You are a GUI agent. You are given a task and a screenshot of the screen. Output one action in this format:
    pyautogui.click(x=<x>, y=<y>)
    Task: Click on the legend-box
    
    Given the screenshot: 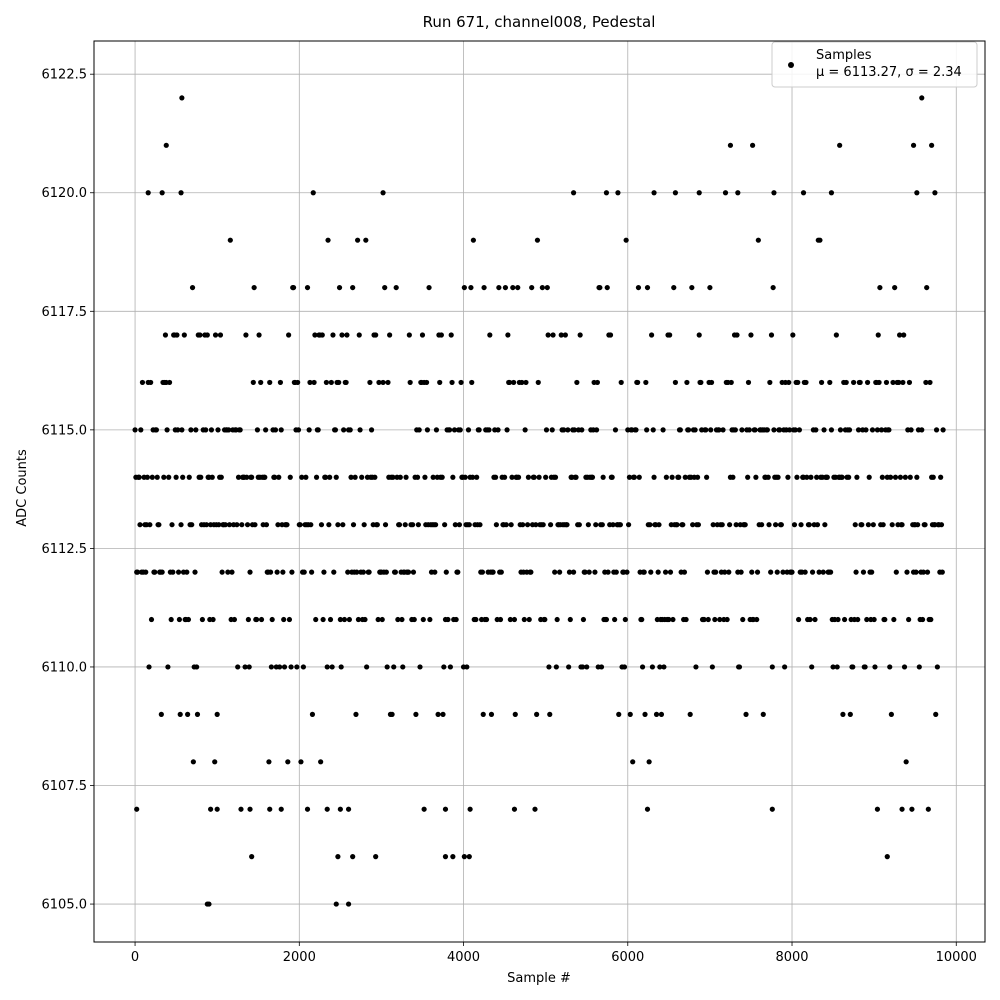 What is the action you would take?
    pyautogui.click(x=874, y=64)
    